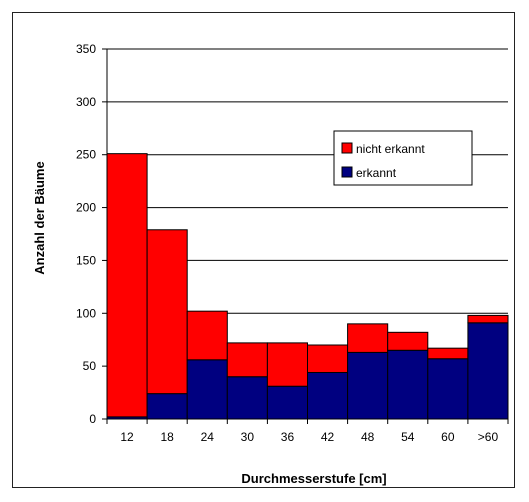 The width and height of the screenshot is (529, 502). Describe the element at coordinates (90, 366) in the screenshot. I see `y-tick-label: 50` at that location.